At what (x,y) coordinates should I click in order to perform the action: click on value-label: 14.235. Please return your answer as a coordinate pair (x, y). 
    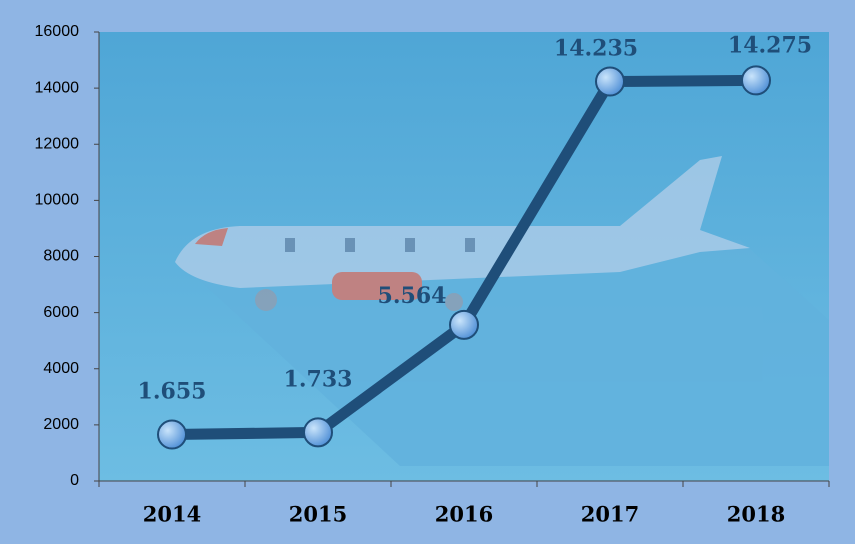
    Looking at the image, I should click on (596, 49).